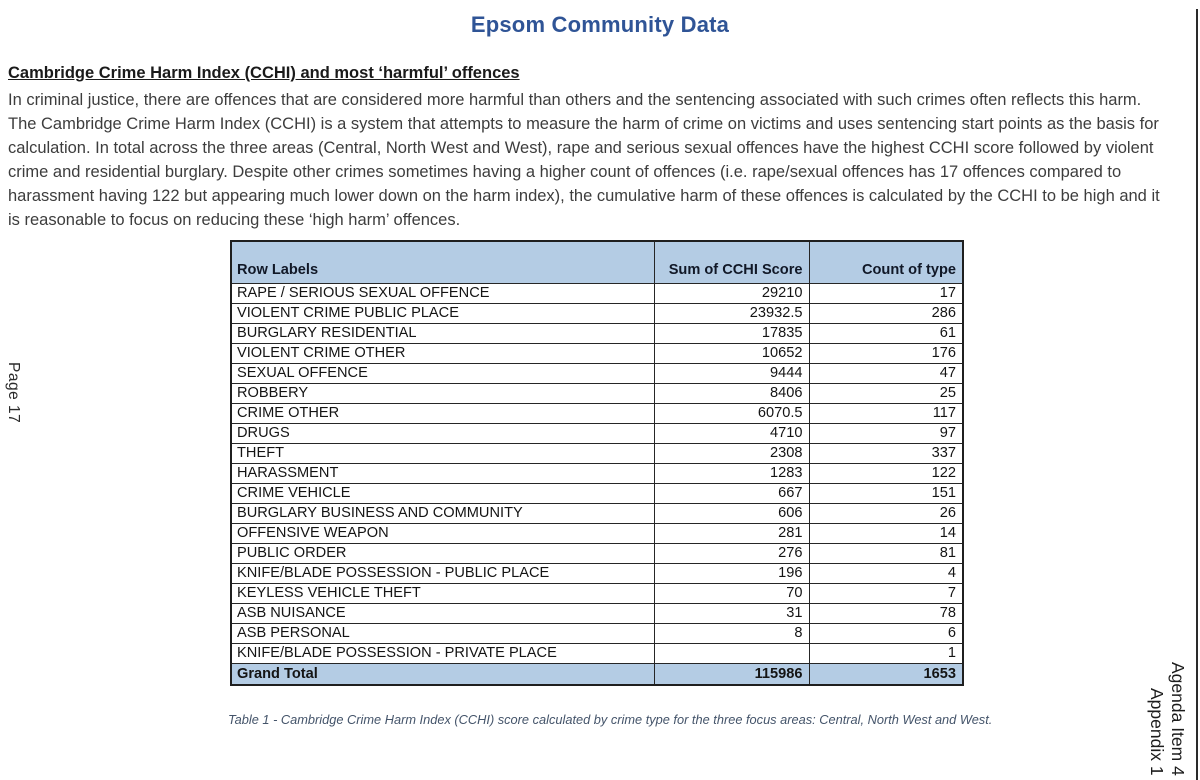 This screenshot has width=1200, height=780. I want to click on column-header-count: Count of type, so click(886, 262).